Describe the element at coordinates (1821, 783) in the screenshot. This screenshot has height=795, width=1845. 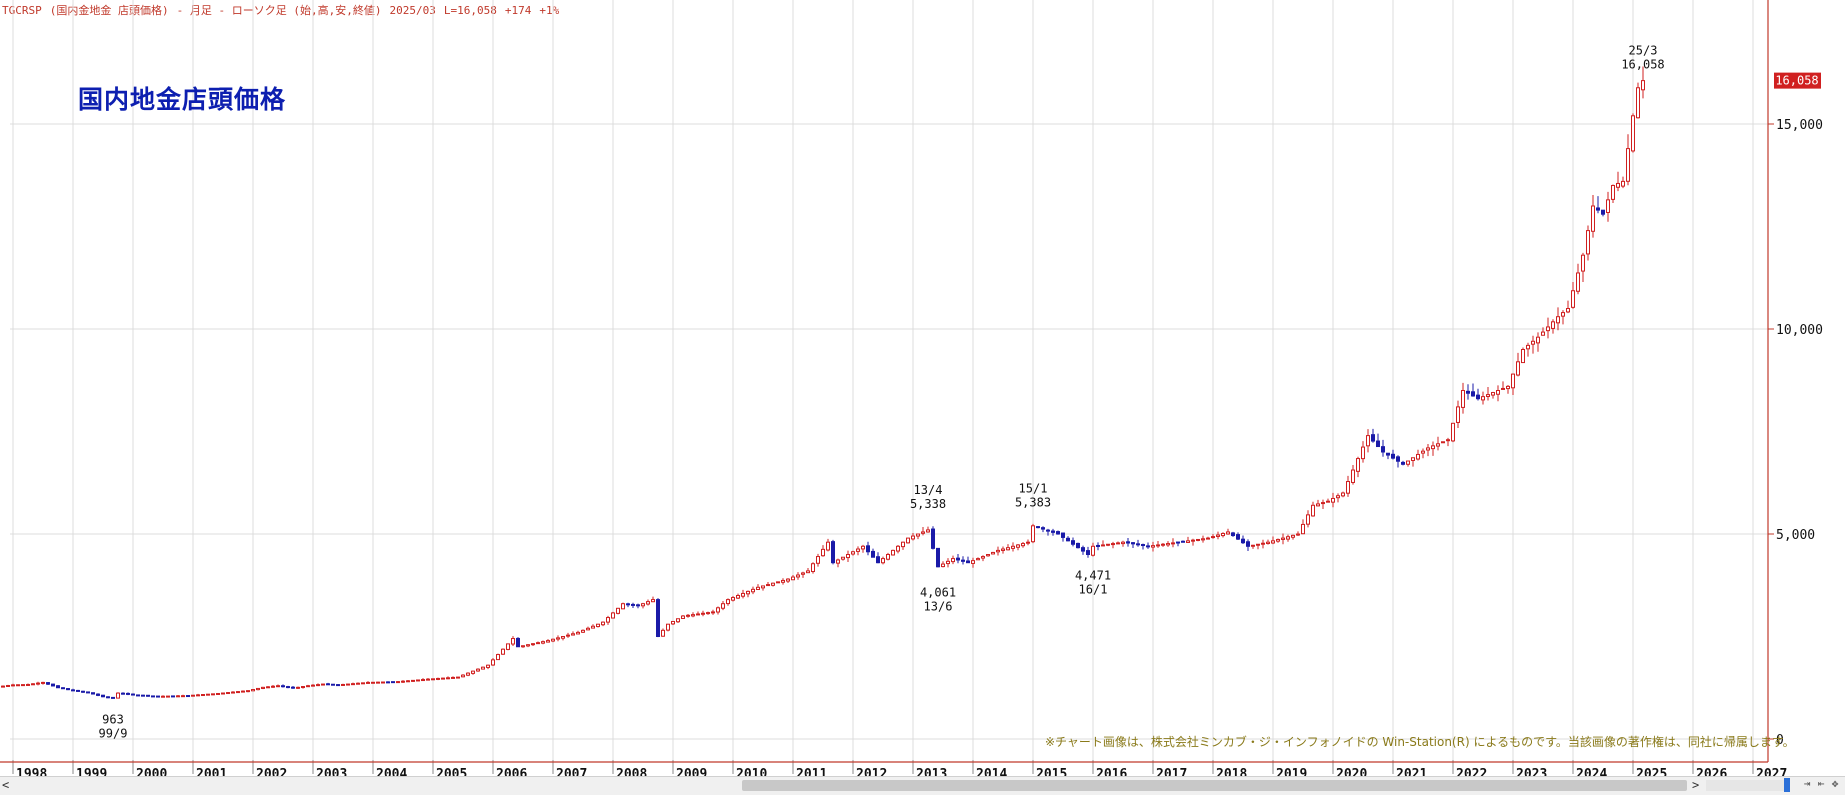
I see `zoom-out-icon: ⇤` at that location.